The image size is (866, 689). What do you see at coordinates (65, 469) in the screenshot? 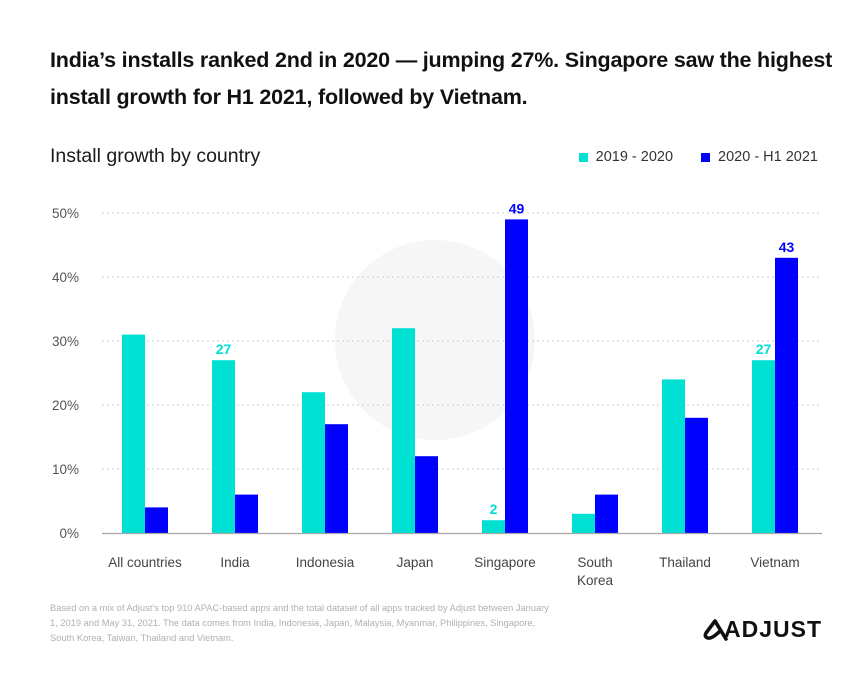
I see `y-tick-label: 10%` at bounding box center [65, 469].